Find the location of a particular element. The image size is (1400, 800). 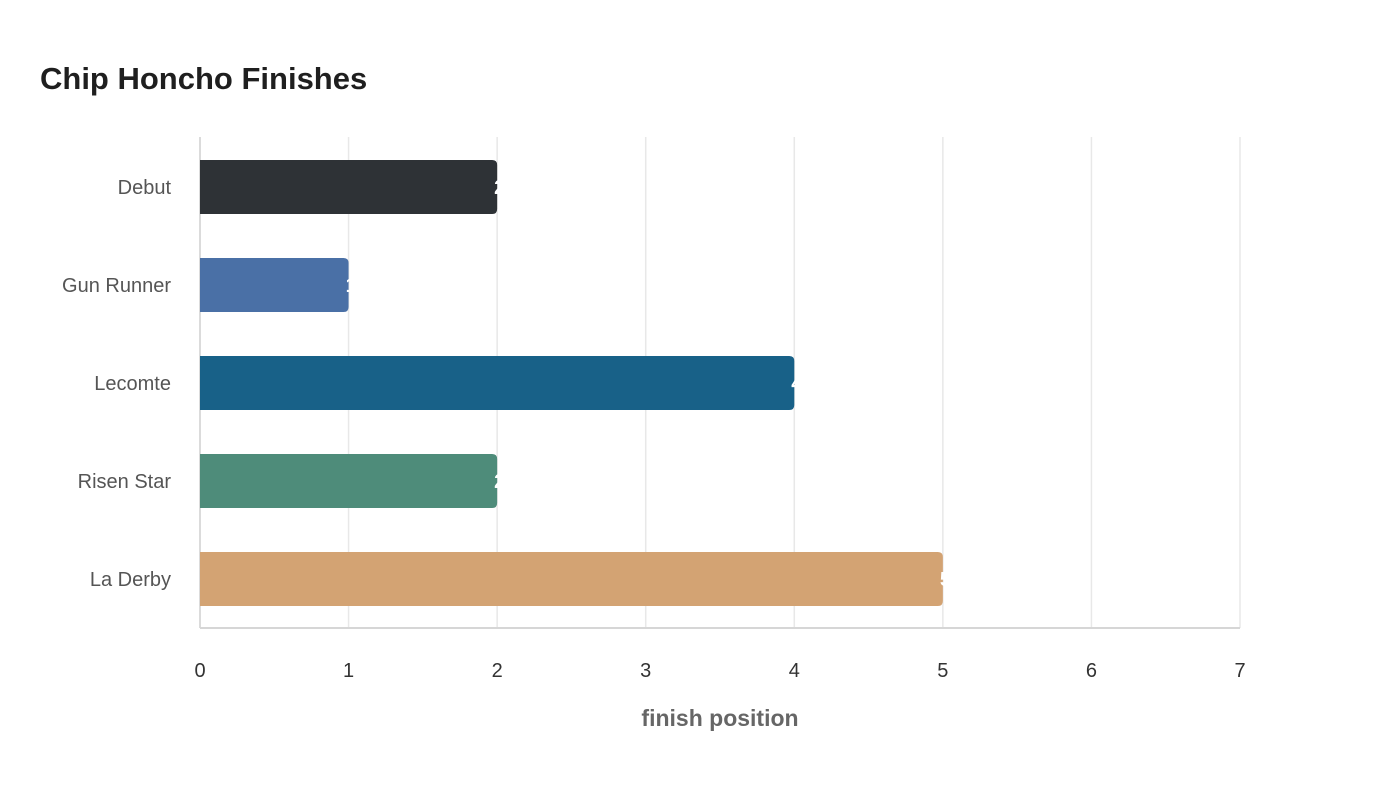

x-axis-title: finish position is located at coordinates (719, 718).